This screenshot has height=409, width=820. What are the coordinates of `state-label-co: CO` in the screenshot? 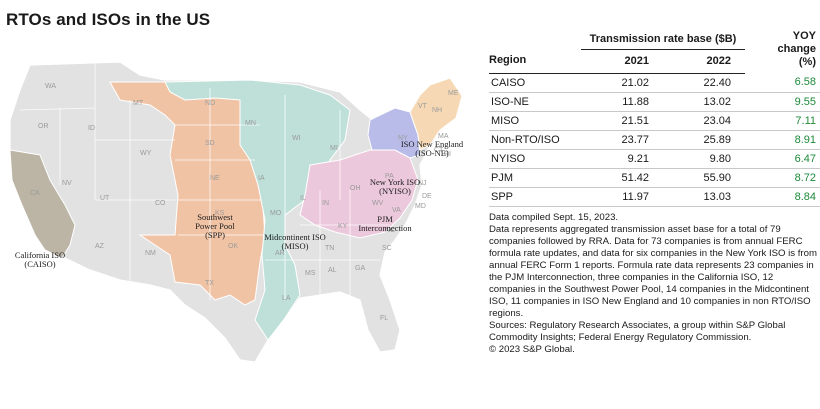 It's located at (160, 203).